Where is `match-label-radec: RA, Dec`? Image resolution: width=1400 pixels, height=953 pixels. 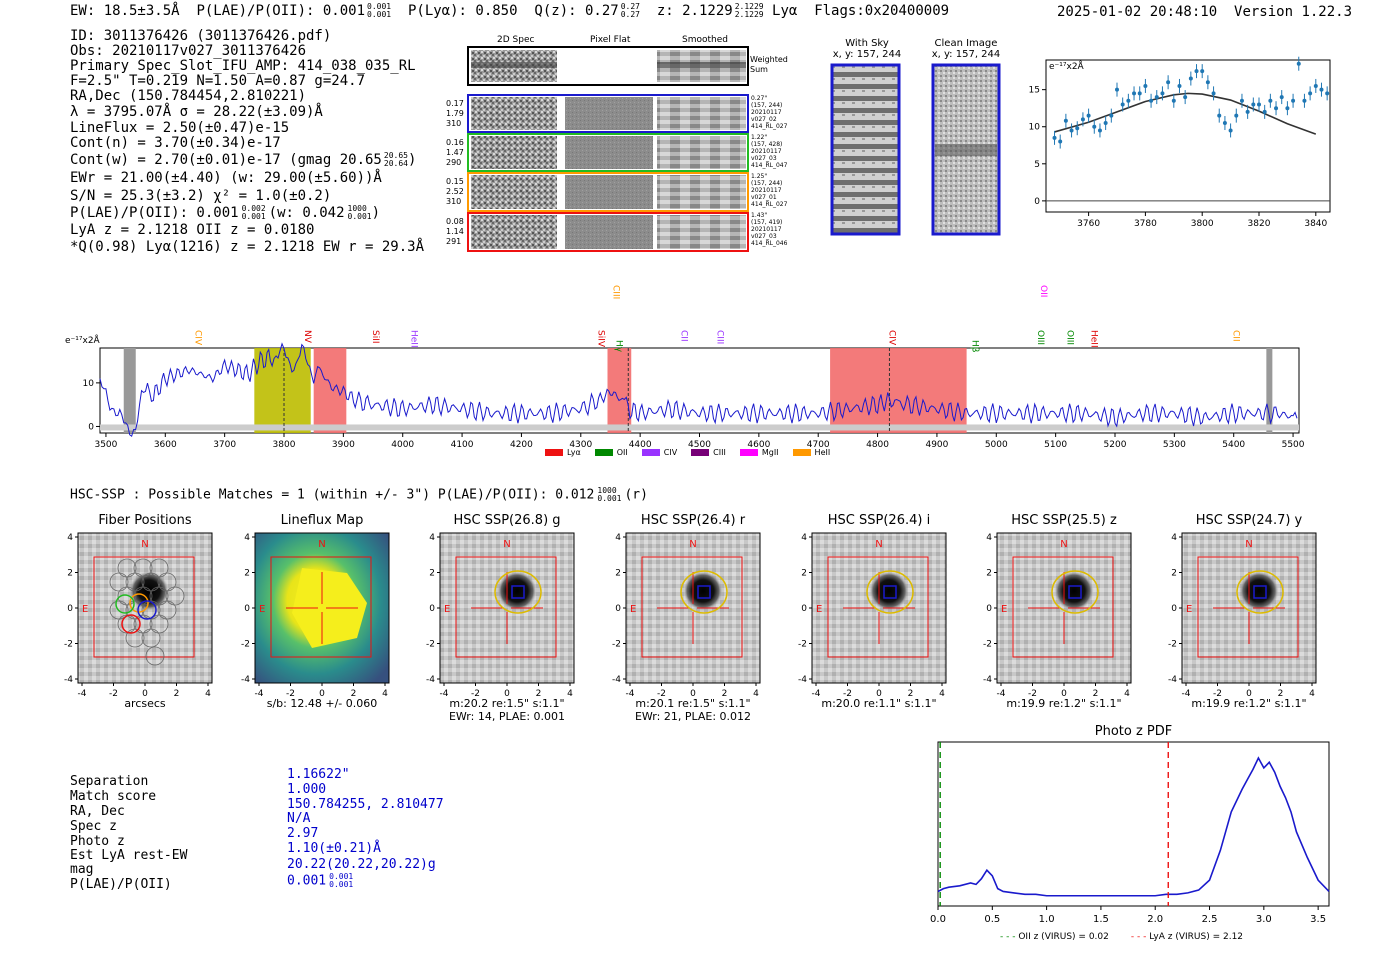 match-label-radec: RA, Dec is located at coordinates (97, 811).